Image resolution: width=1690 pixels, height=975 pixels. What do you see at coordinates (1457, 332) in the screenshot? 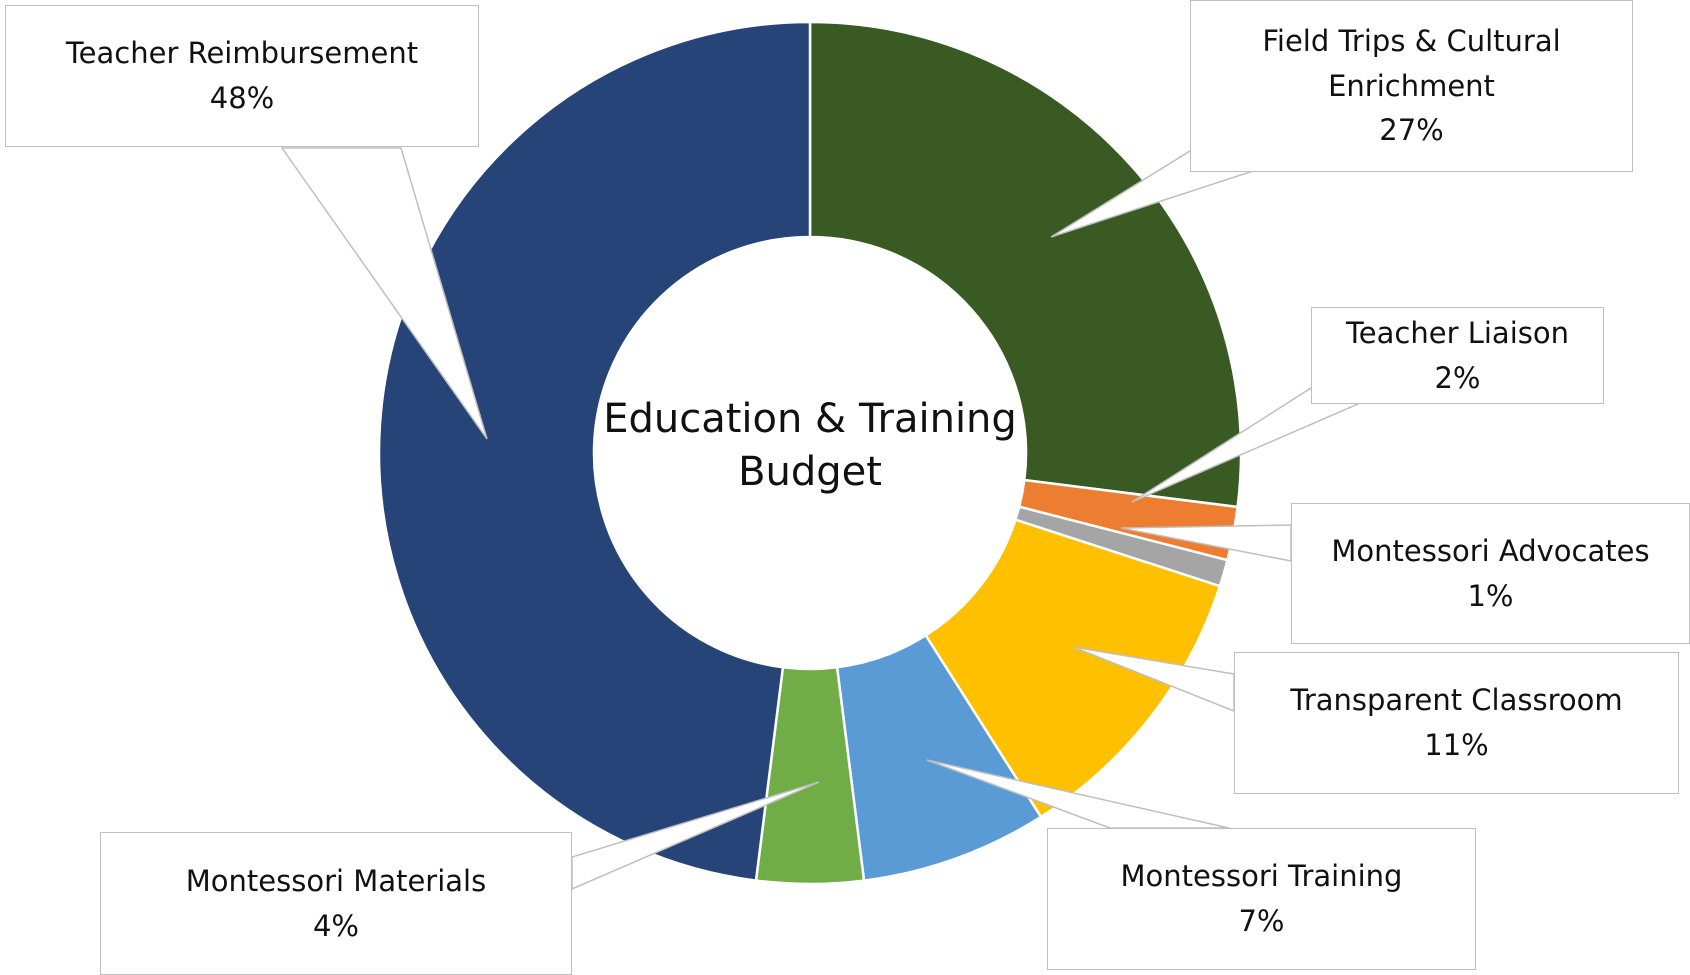
I see `data-label-name: Teacher Liaison` at bounding box center [1457, 332].